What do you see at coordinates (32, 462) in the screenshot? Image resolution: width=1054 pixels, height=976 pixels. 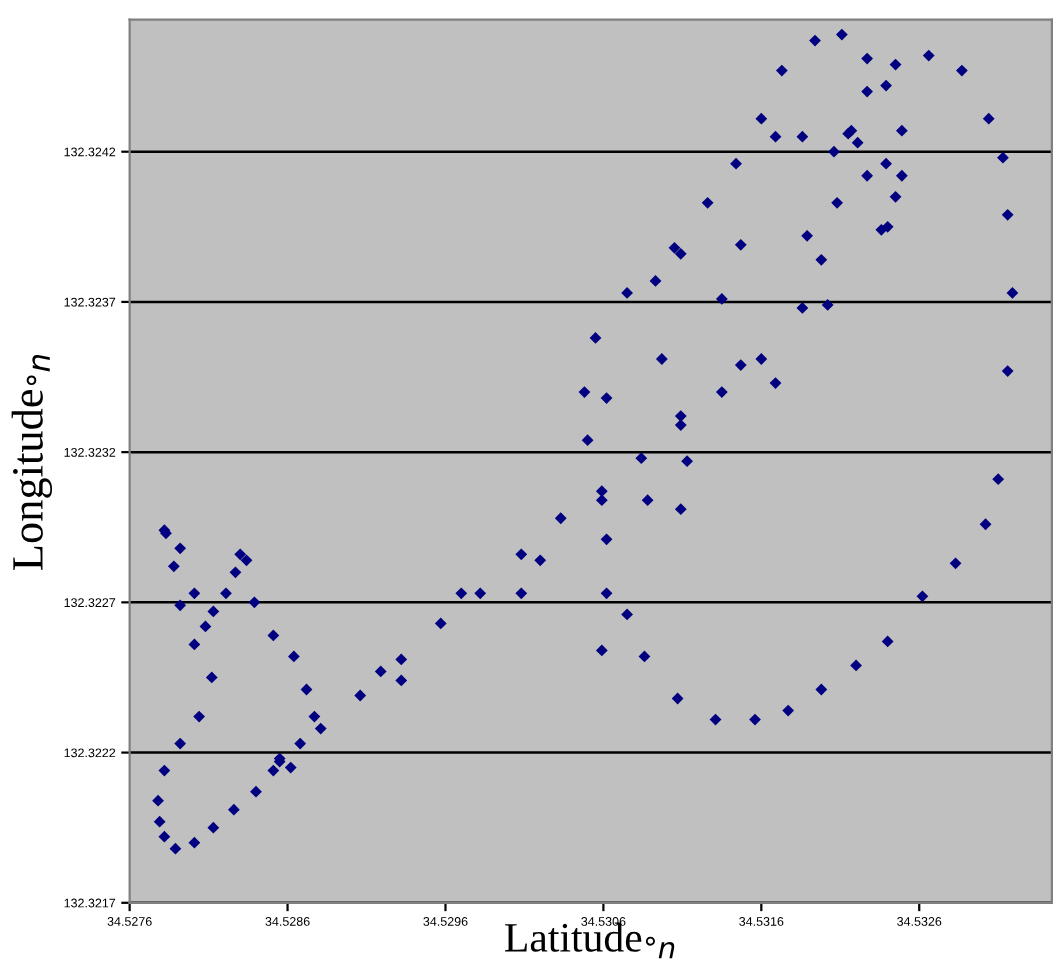 I see `y-axis-title: Longitude$_{°n}$` at bounding box center [32, 462].